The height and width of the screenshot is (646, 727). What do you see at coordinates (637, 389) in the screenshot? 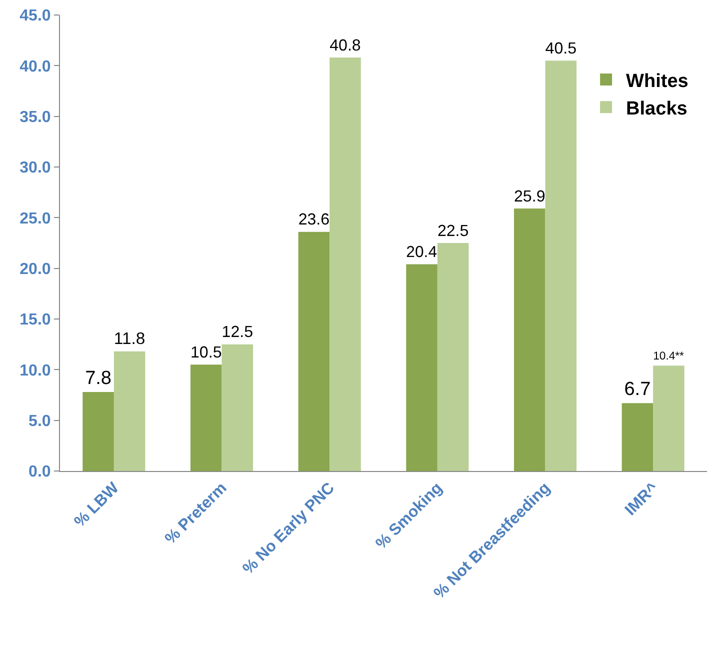
I see `data-label: 6.7` at bounding box center [637, 389].